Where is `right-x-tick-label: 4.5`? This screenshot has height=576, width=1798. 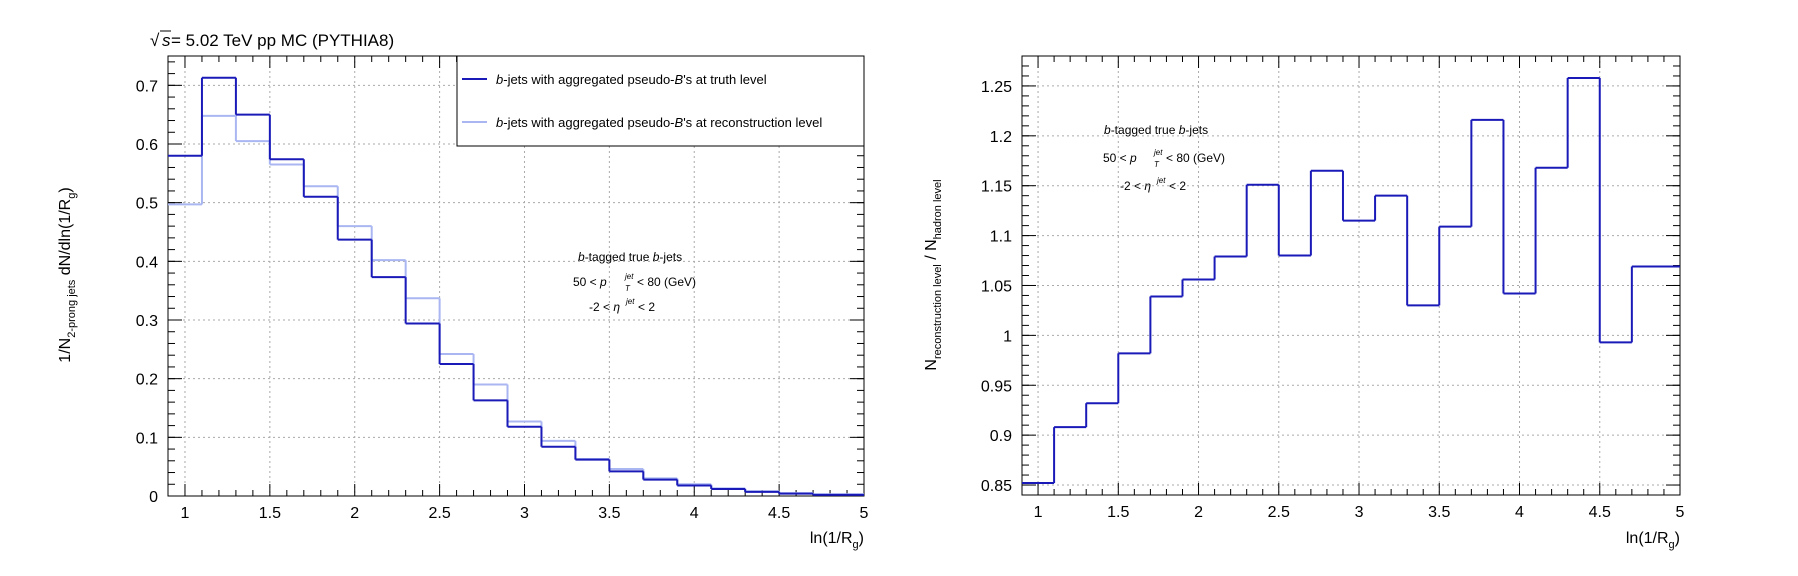 right-x-tick-label: 4.5 is located at coordinates (1600, 512).